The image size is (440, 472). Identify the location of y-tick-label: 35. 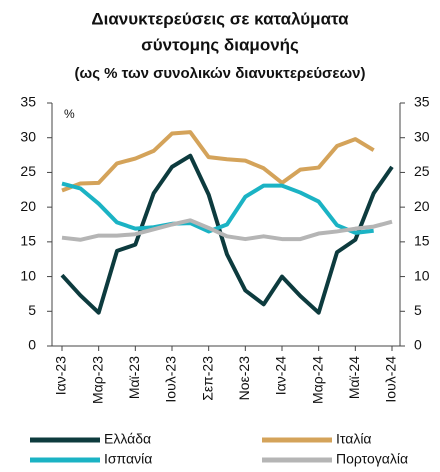
(28, 102).